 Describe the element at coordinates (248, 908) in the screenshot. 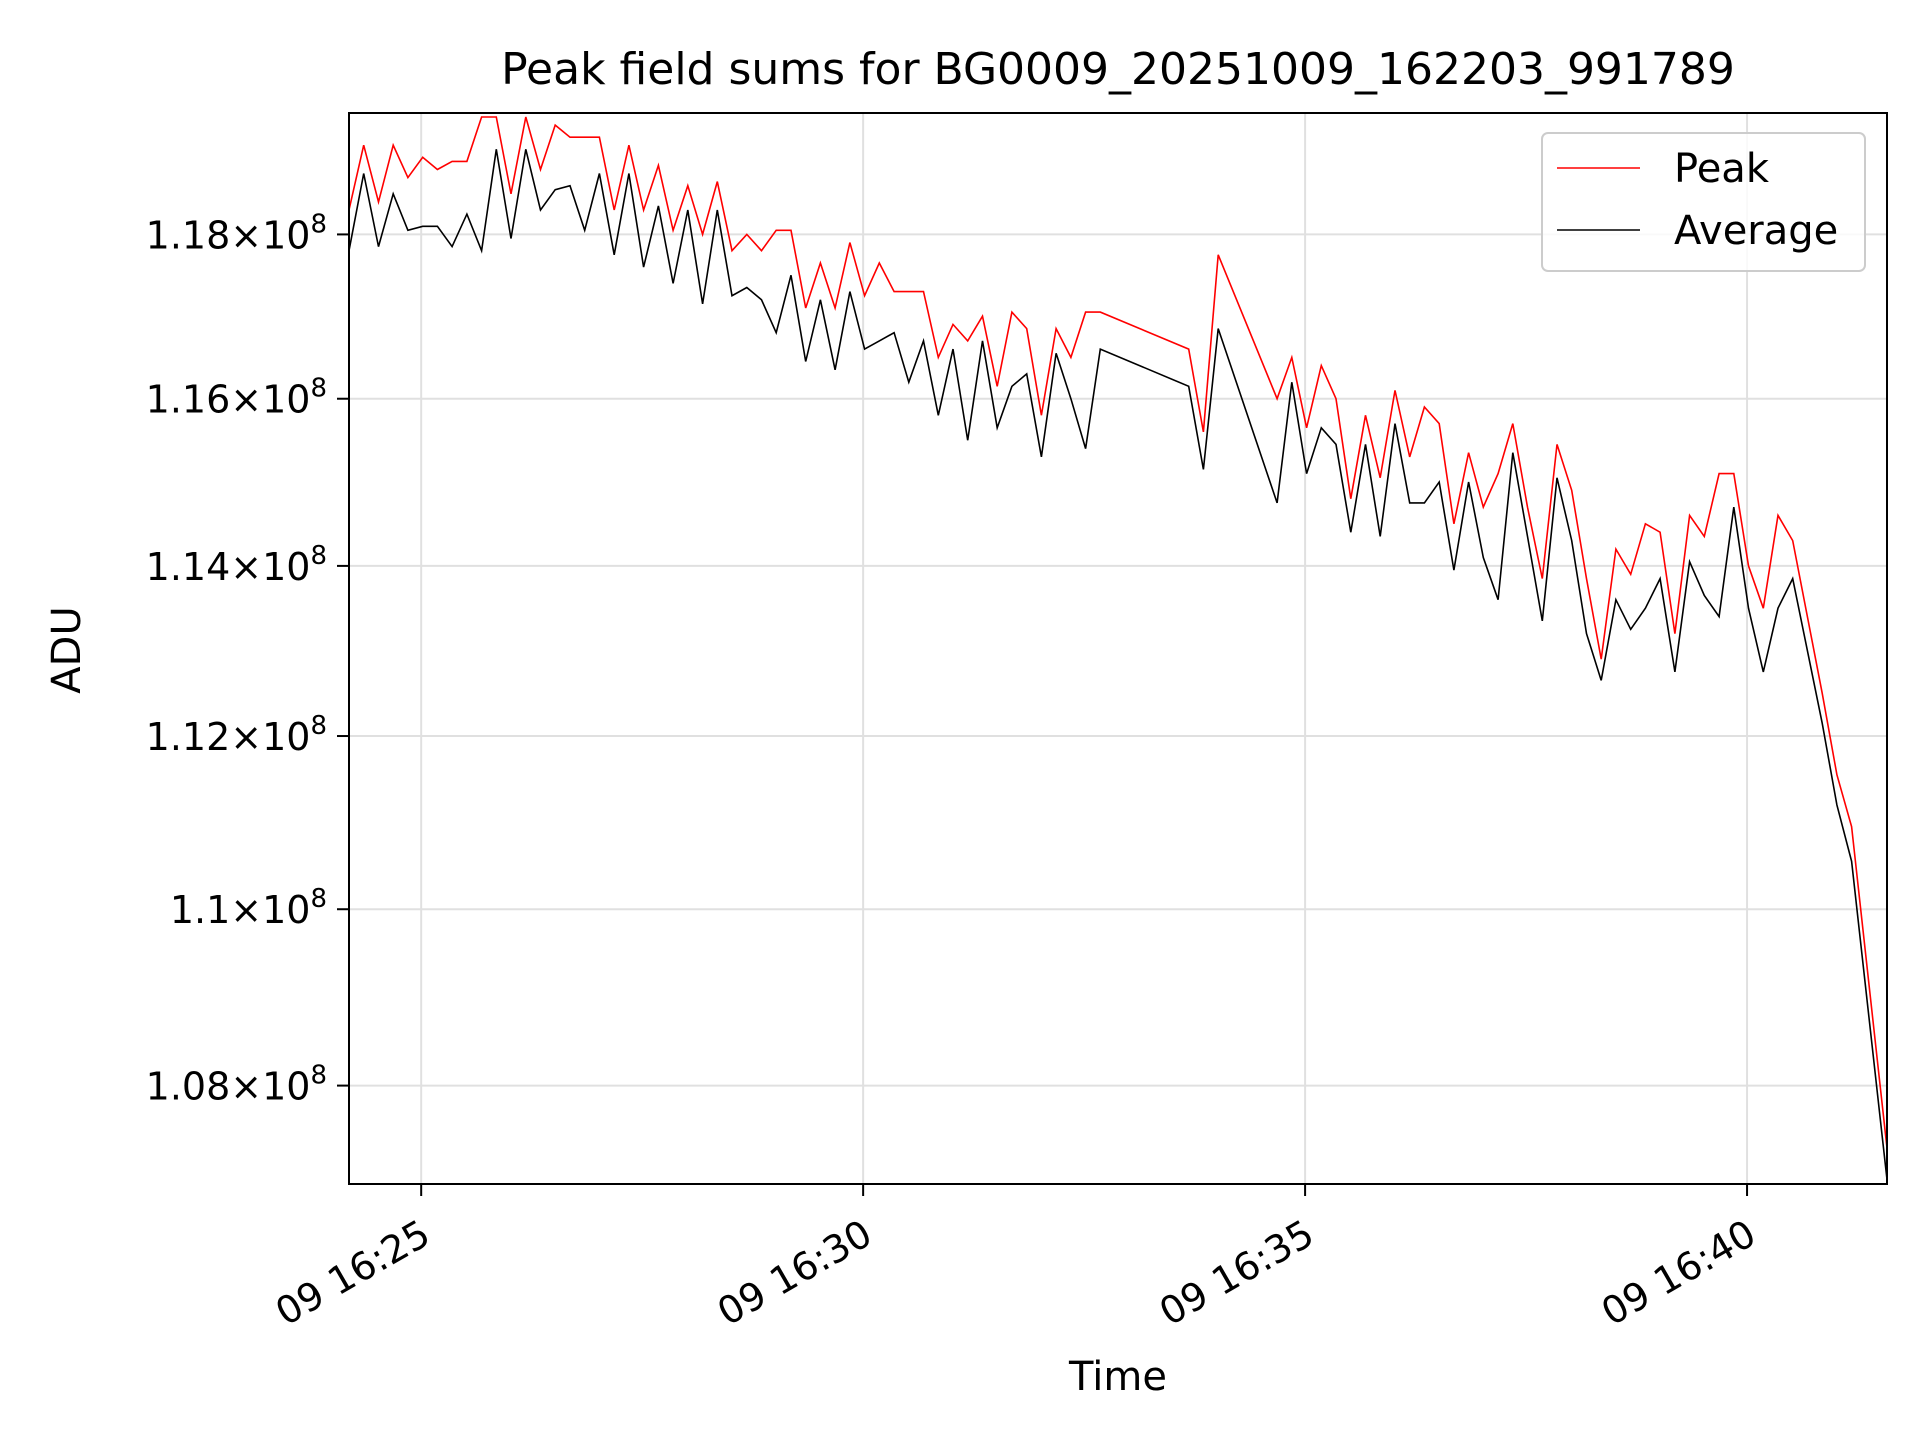

I see `y-tick-label: 1.1×10⁸` at that location.